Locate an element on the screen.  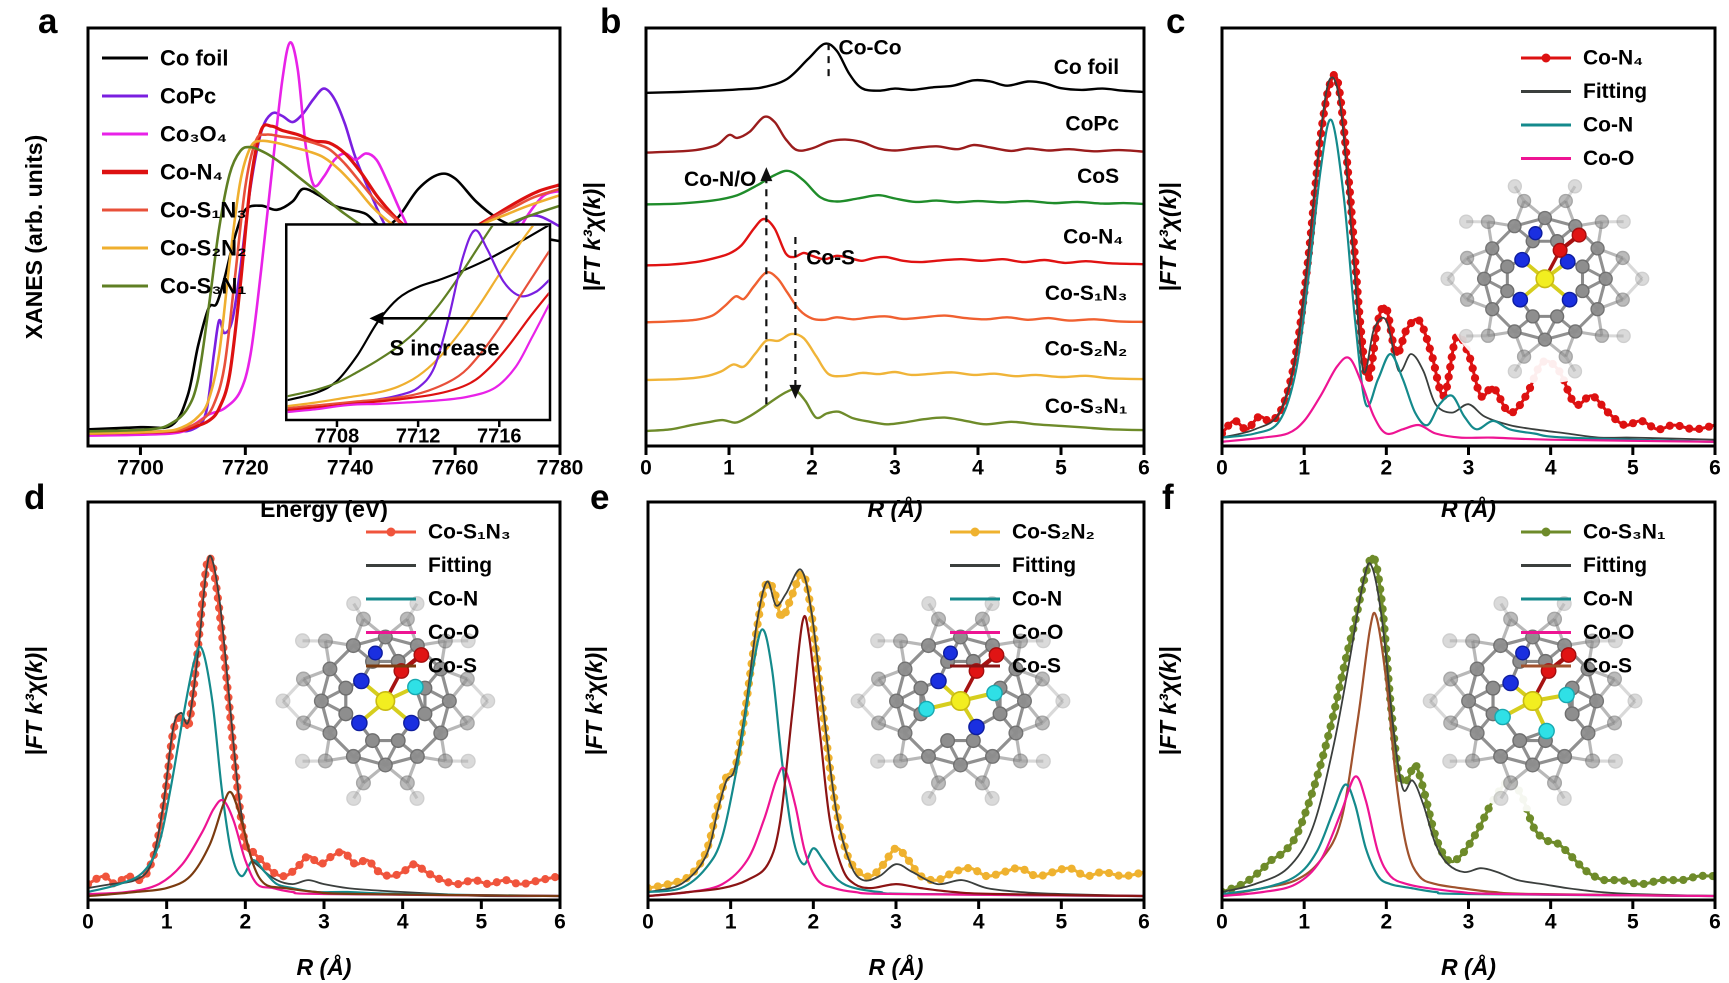
y-axis-label: XANES (arb. units) is located at coordinates (34, 237).